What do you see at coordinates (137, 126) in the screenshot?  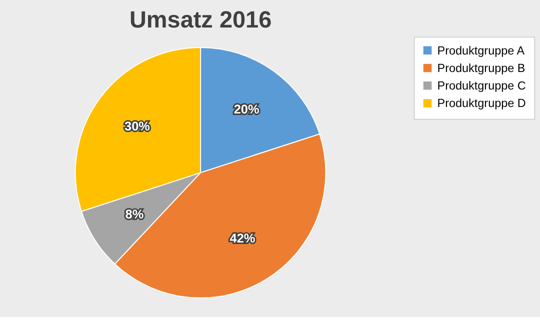 I see `data-label: 30%` at bounding box center [137, 126].